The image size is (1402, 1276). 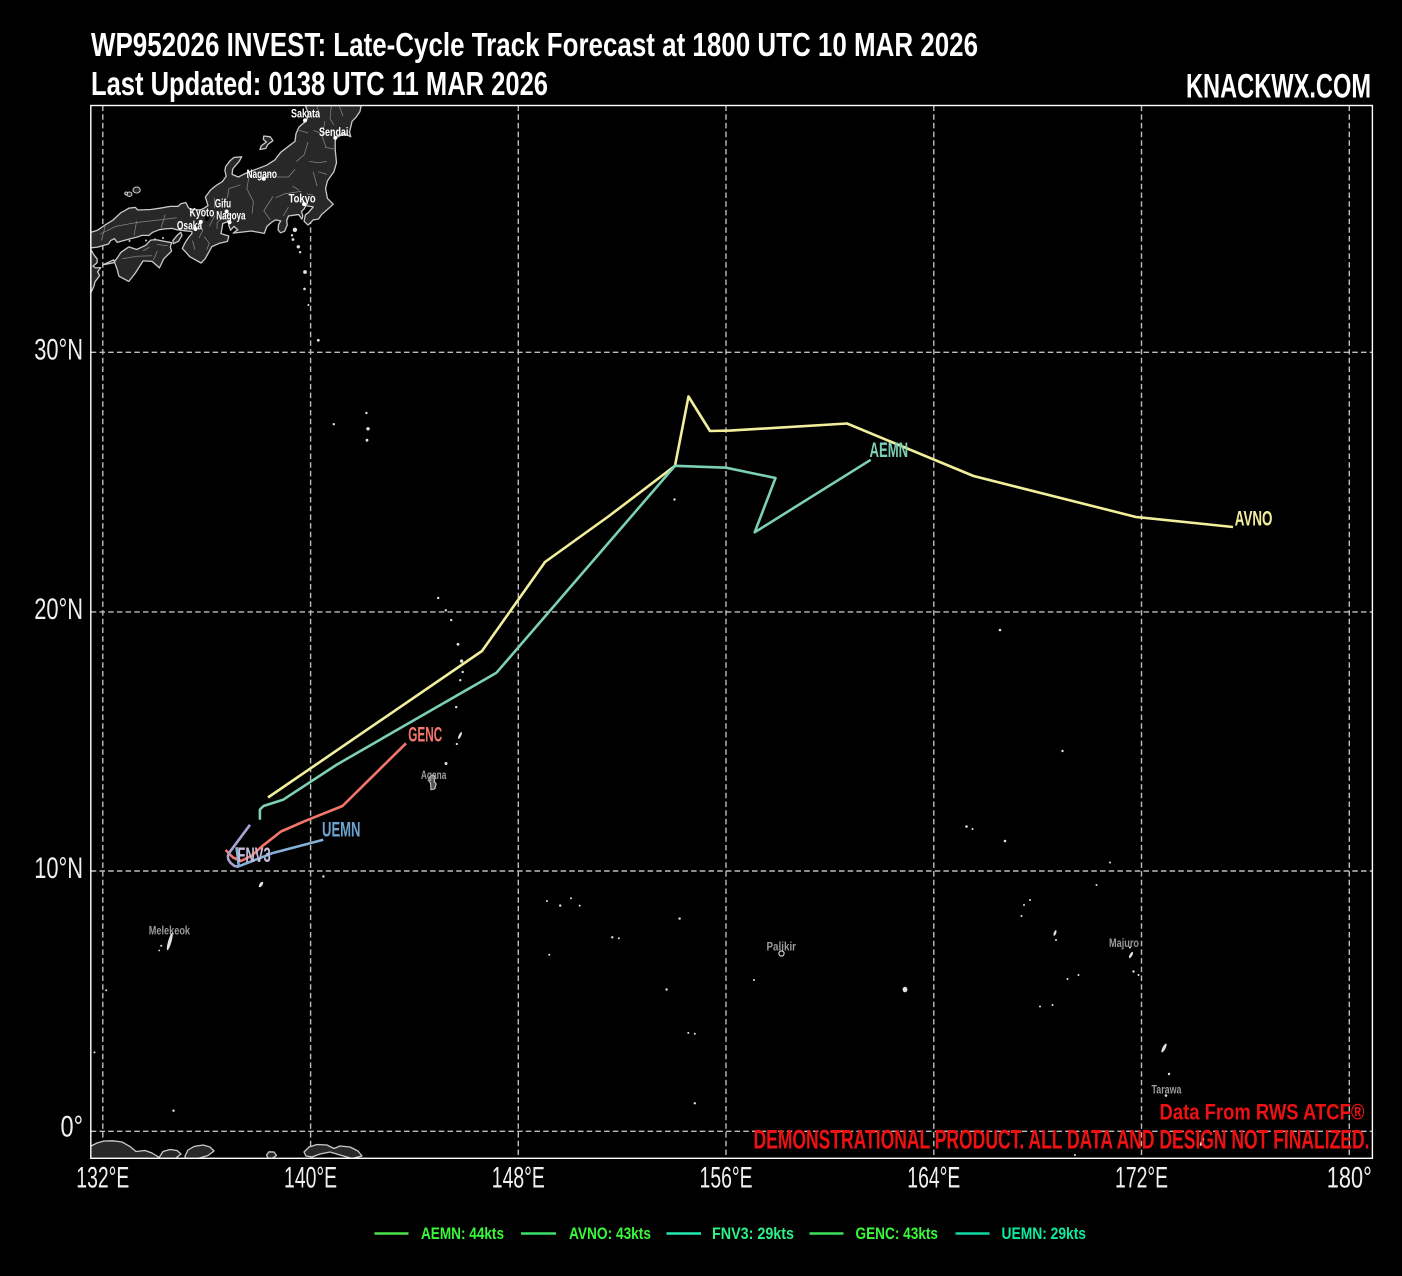 What do you see at coordinates (262, 174) in the screenshot?
I see `svg-text: Nagano` at bounding box center [262, 174].